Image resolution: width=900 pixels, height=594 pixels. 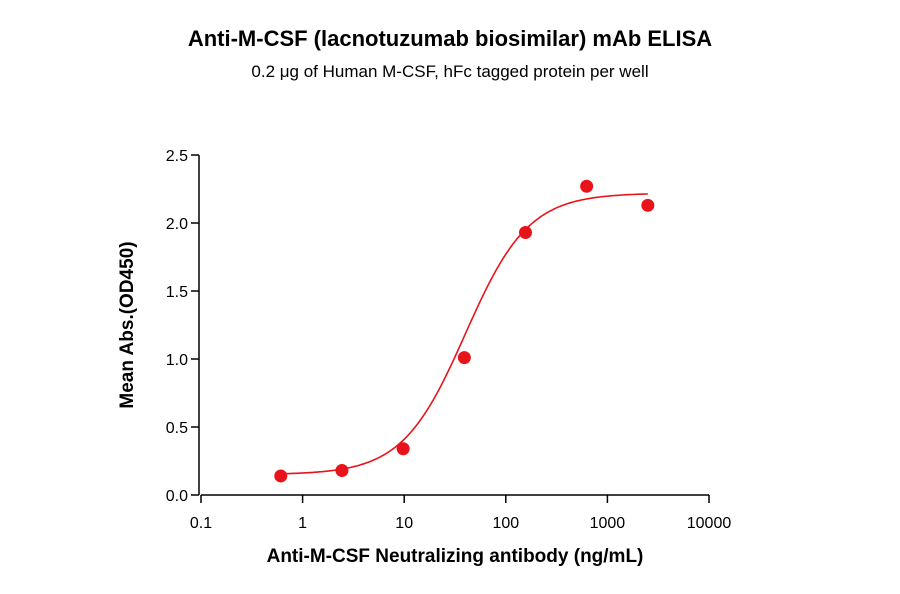 What do you see at coordinates (177, 156) in the screenshot?
I see `y-tick-label: 2.5` at bounding box center [177, 156].